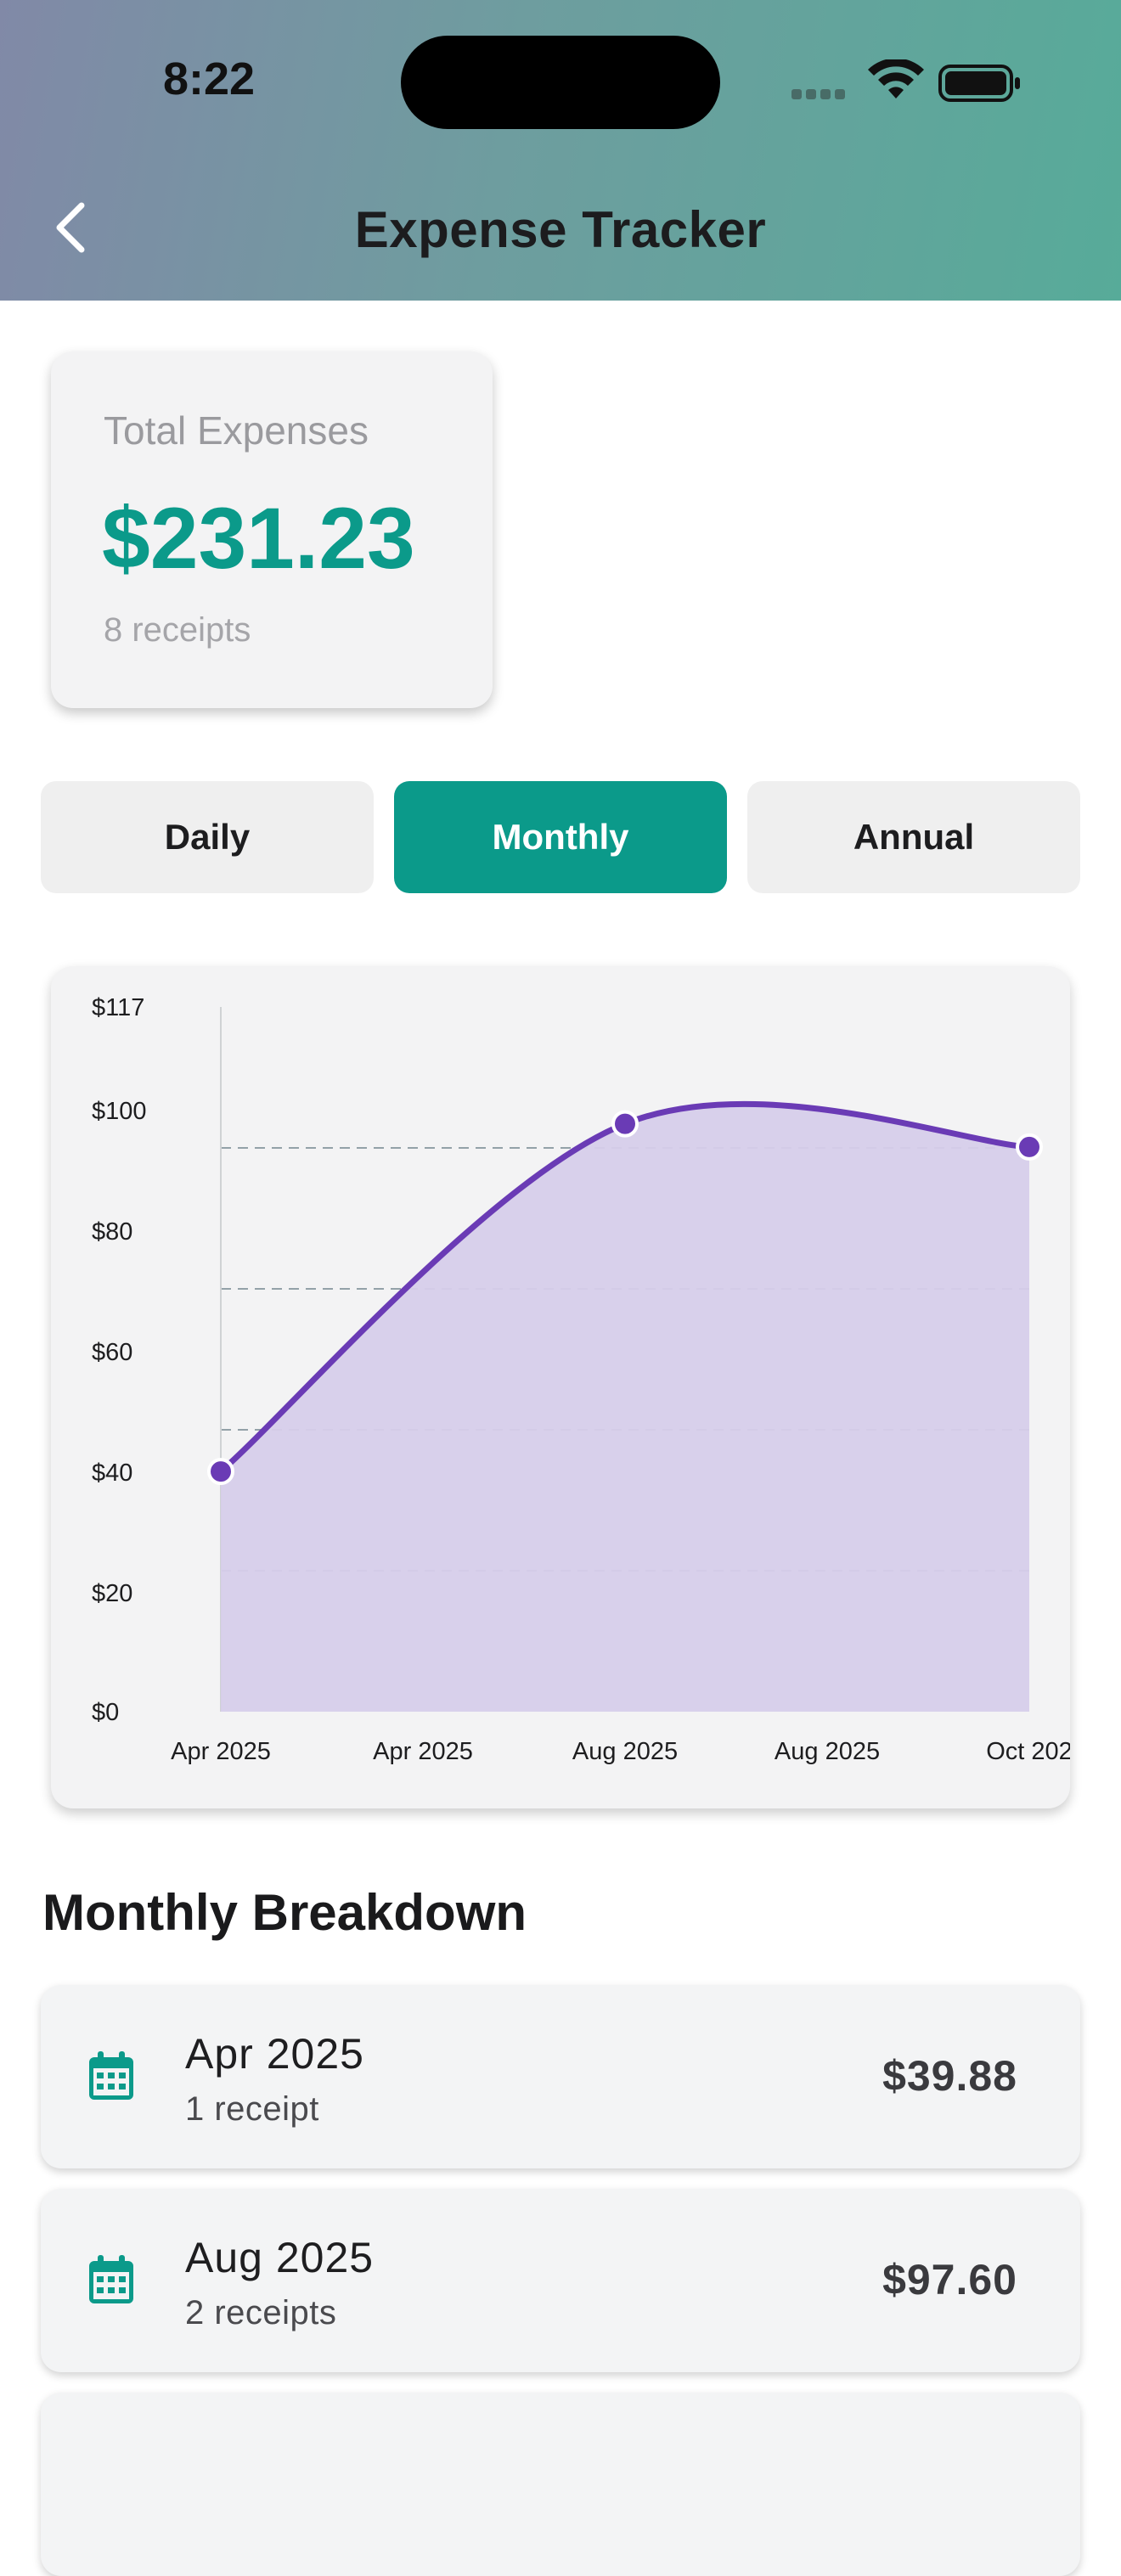 The width and height of the screenshot is (1121, 2576). What do you see at coordinates (209, 78) in the screenshot?
I see `status-time: 8:22` at bounding box center [209, 78].